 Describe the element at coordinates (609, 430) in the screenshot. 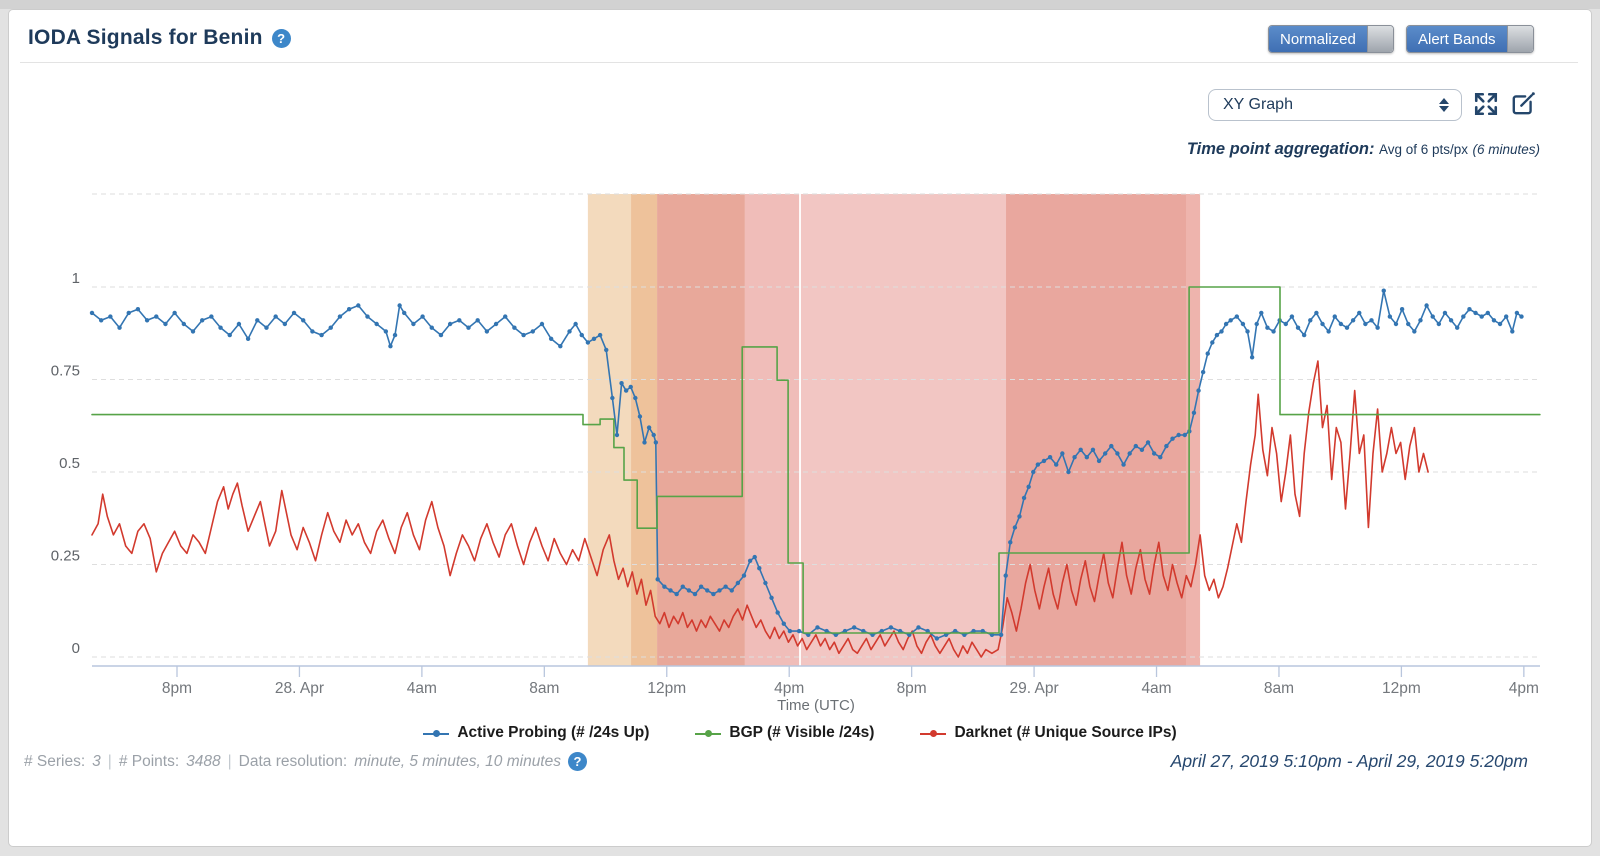

I see `alert-band` at that location.